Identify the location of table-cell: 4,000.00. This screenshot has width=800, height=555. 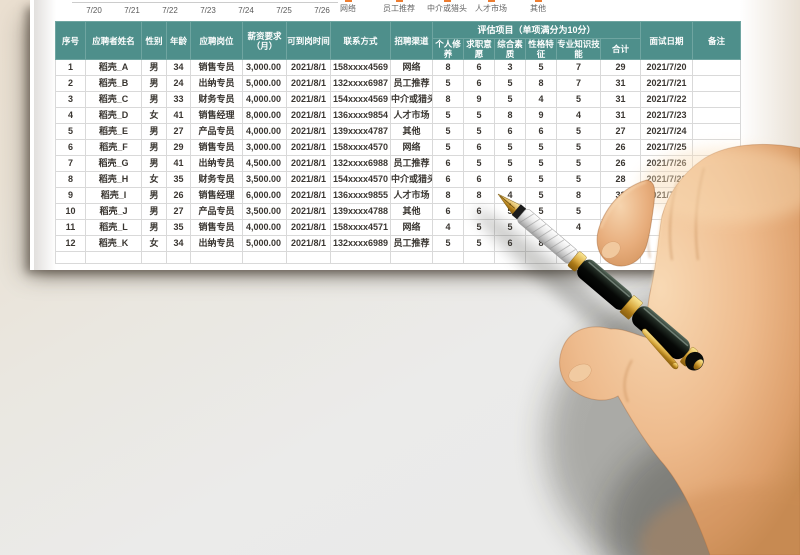
(264, 100).